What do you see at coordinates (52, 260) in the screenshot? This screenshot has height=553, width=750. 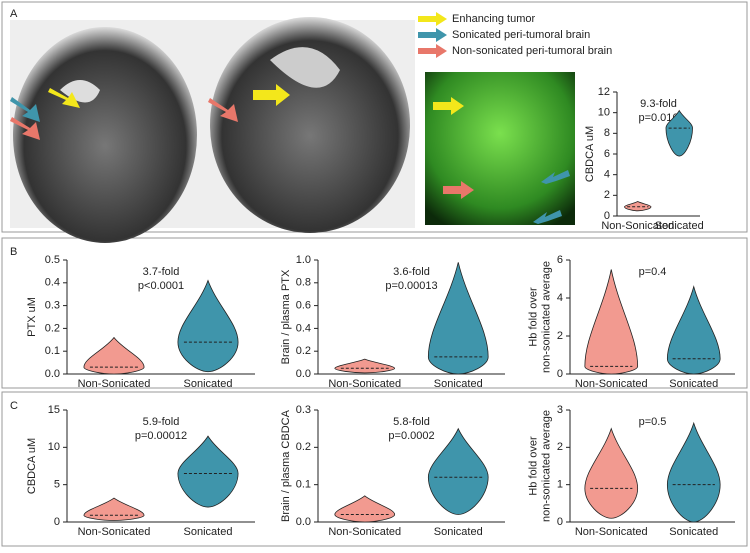 I see `y-tick-label: 0.5` at bounding box center [52, 260].